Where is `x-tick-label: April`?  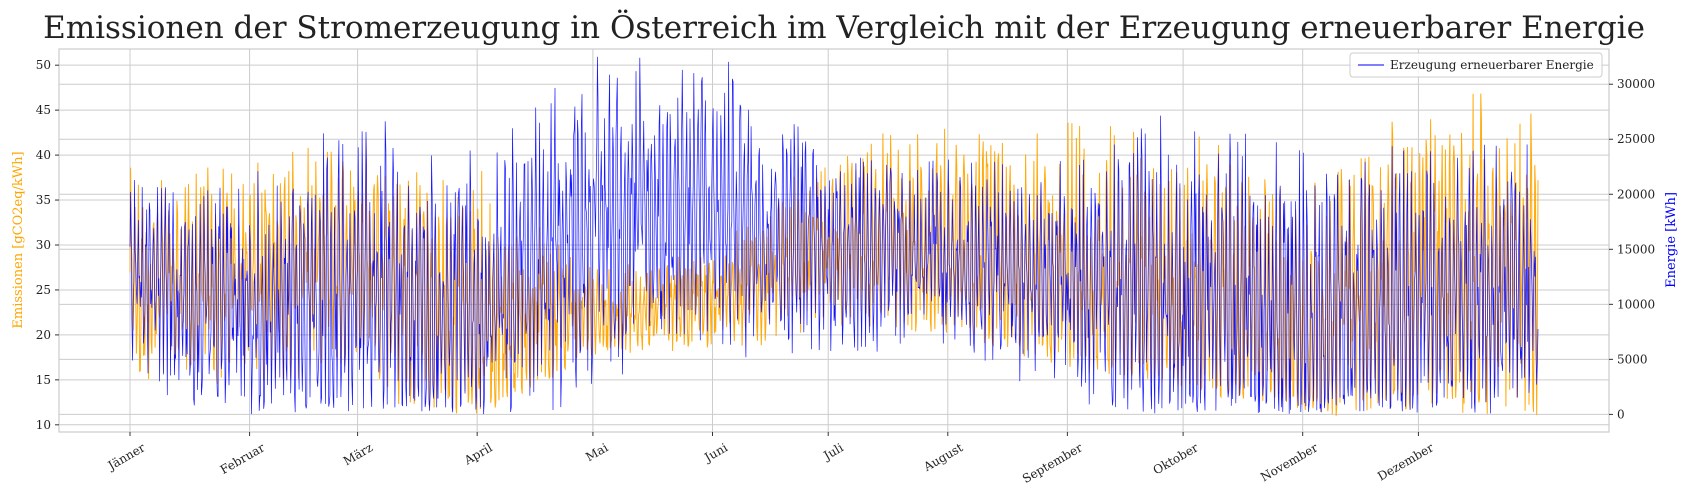
x-tick-label: April is located at coordinates (478, 454).